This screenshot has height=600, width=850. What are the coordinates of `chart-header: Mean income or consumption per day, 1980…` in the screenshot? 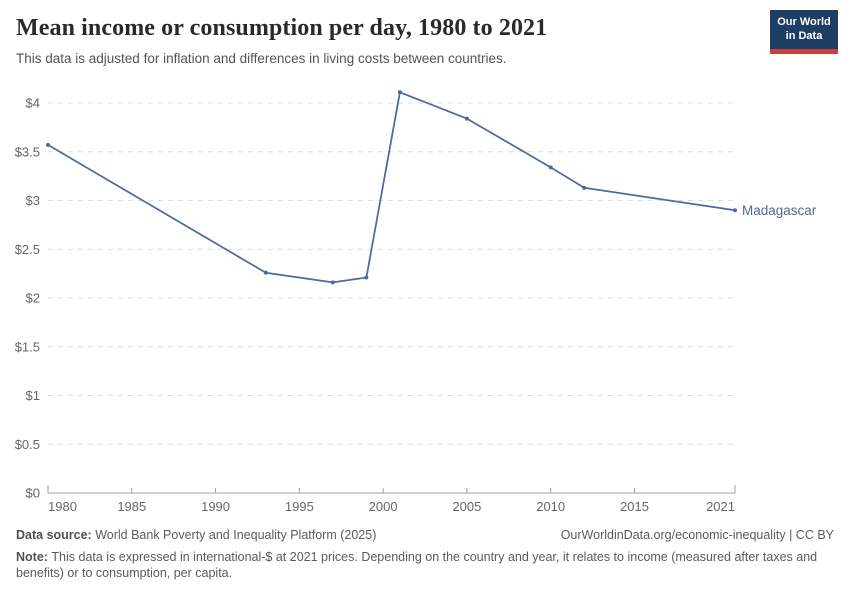 It's located at (388, 40).